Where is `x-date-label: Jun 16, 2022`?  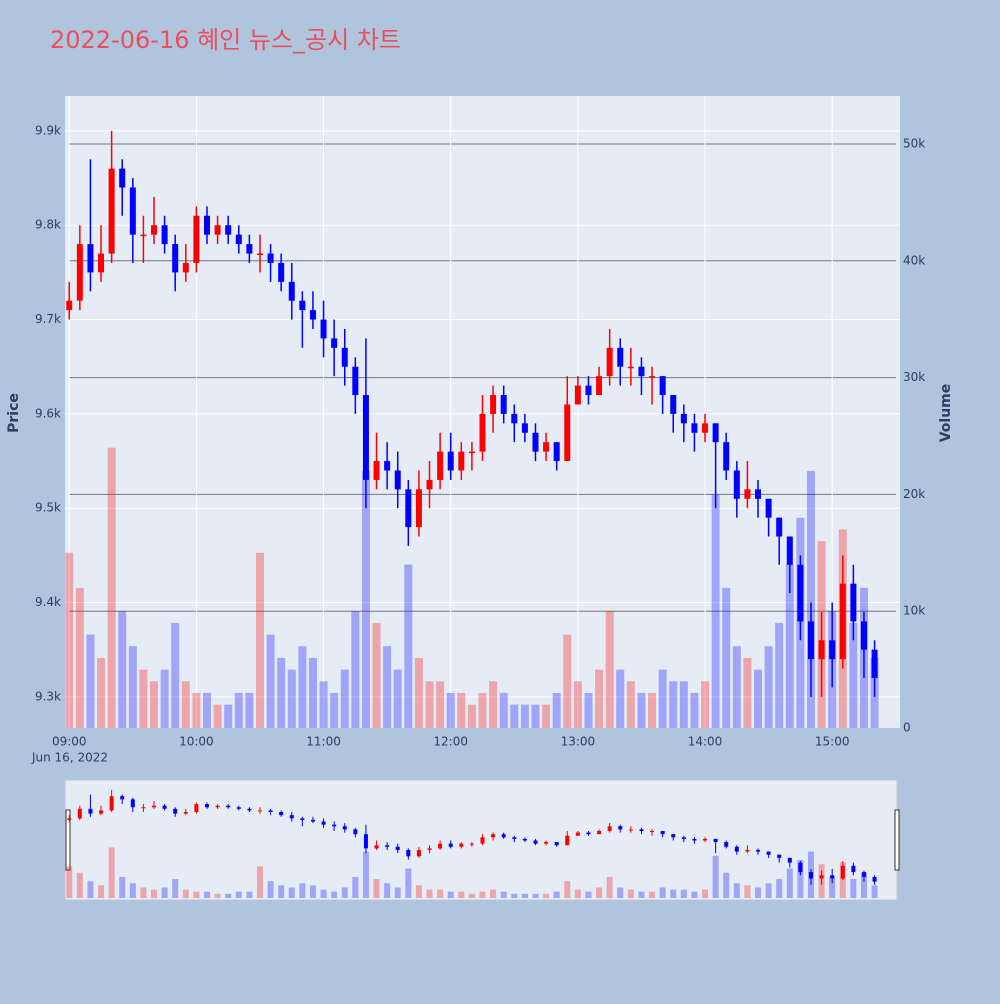 x-date-label: Jun 16, 2022 is located at coordinates (69, 758).